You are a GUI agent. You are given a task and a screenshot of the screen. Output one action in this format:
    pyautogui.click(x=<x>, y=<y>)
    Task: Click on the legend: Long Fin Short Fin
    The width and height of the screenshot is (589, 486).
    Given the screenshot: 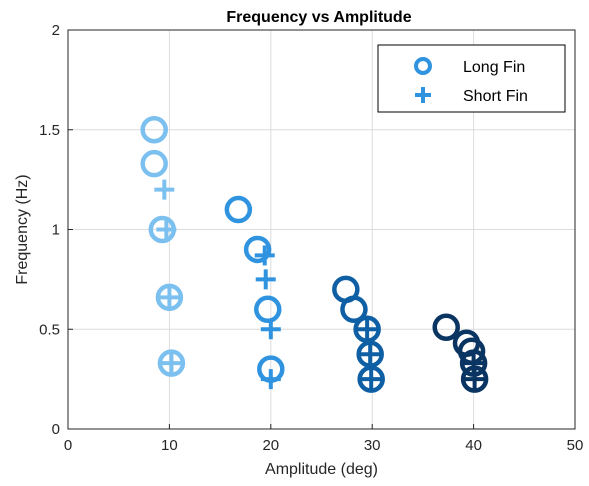 What is the action you would take?
    pyautogui.click(x=471, y=78)
    